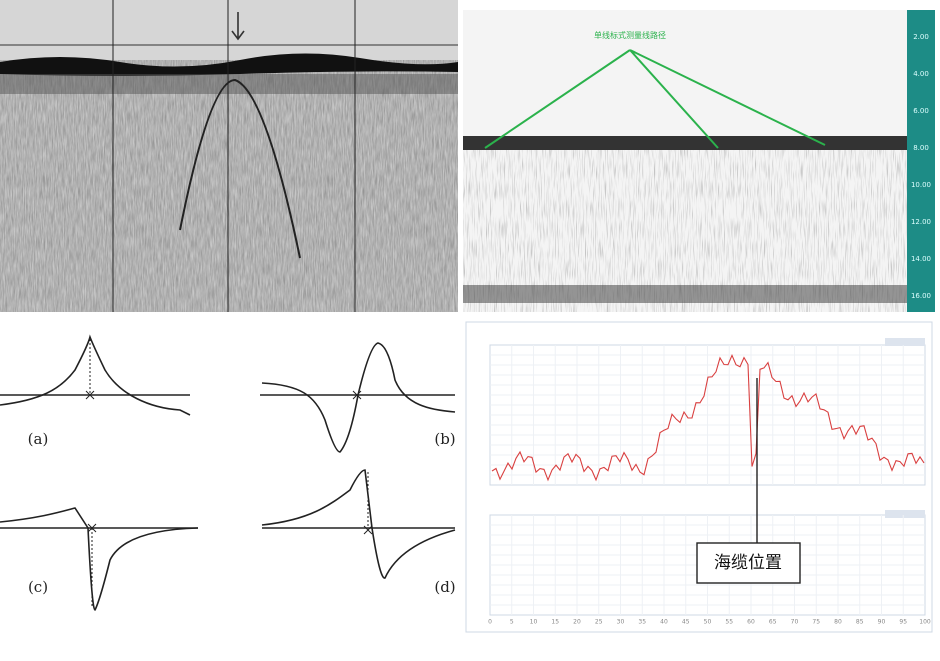 This screenshot has width=940, height=661. Describe the element at coordinates (38, 439) in the screenshot. I see `panel-label: (a)` at that location.